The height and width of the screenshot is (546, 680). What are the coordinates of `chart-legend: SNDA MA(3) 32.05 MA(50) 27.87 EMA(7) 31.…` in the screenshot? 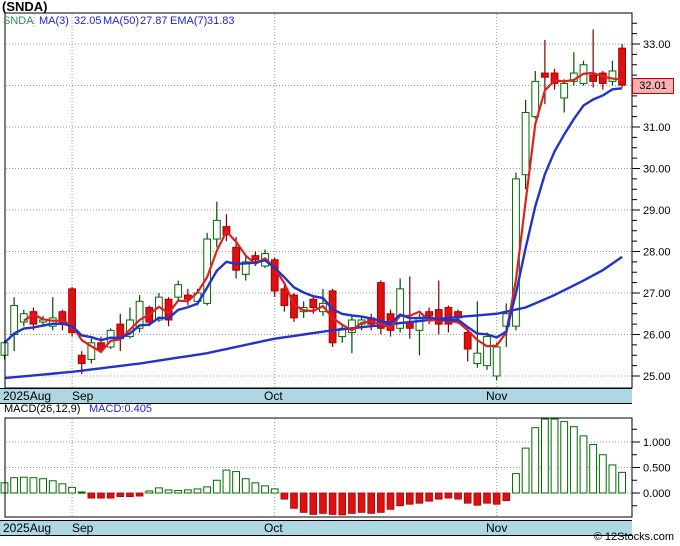 It's located at (316, 21).